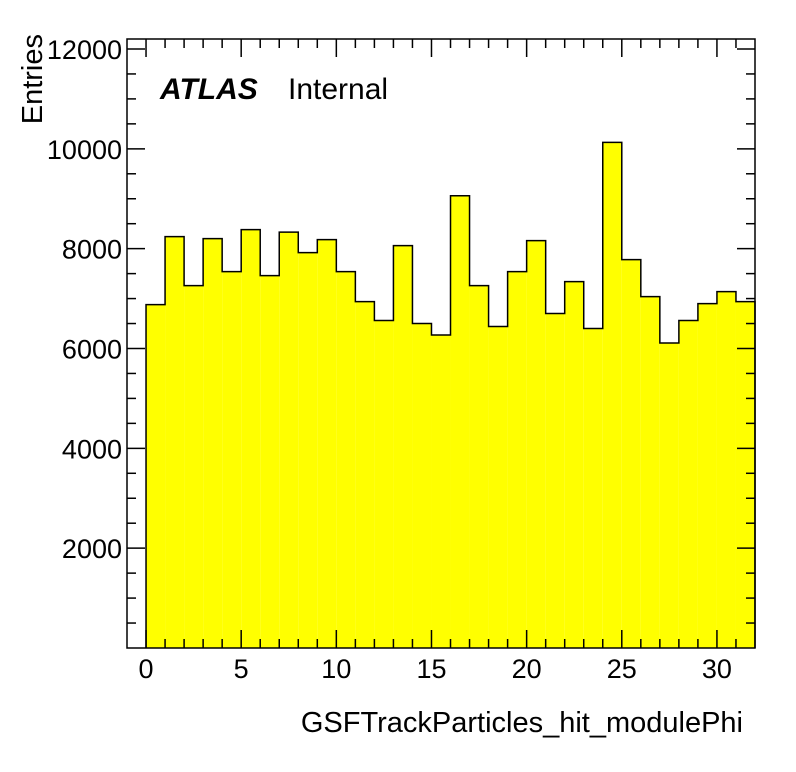 The image size is (796, 772). I want to click on y-axis-title: Entries, so click(33, 79).